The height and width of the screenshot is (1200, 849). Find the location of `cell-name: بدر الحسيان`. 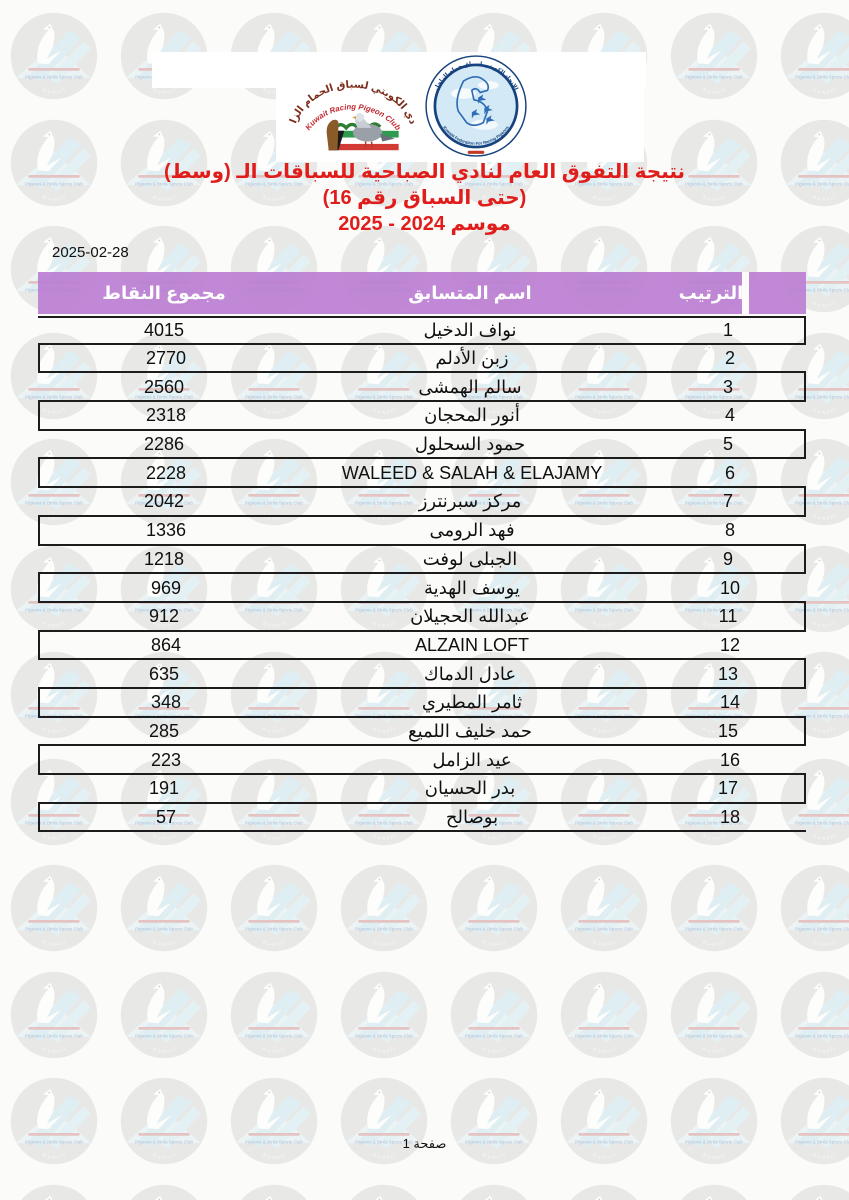

cell-name: بدر الحسيان is located at coordinates (470, 788).